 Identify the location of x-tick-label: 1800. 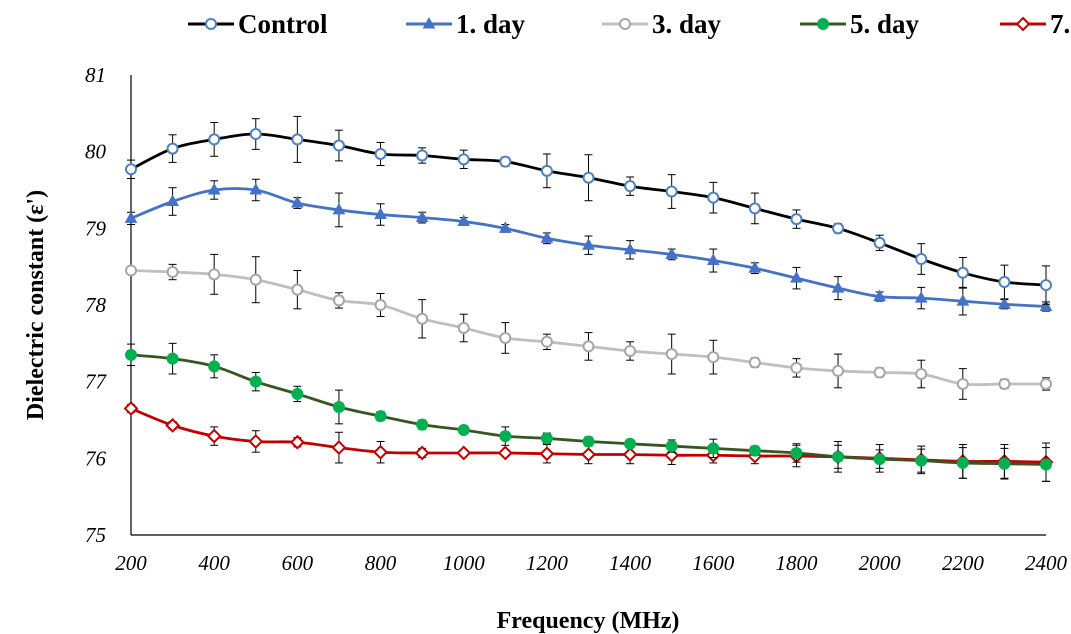
(796, 563).